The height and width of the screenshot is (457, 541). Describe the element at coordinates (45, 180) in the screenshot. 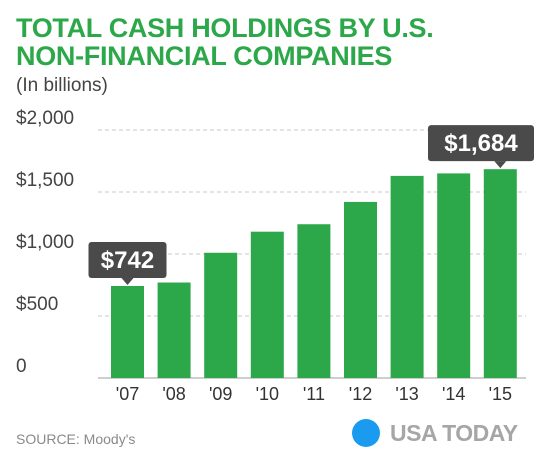

I see `y-tick-label: $1,500` at that location.